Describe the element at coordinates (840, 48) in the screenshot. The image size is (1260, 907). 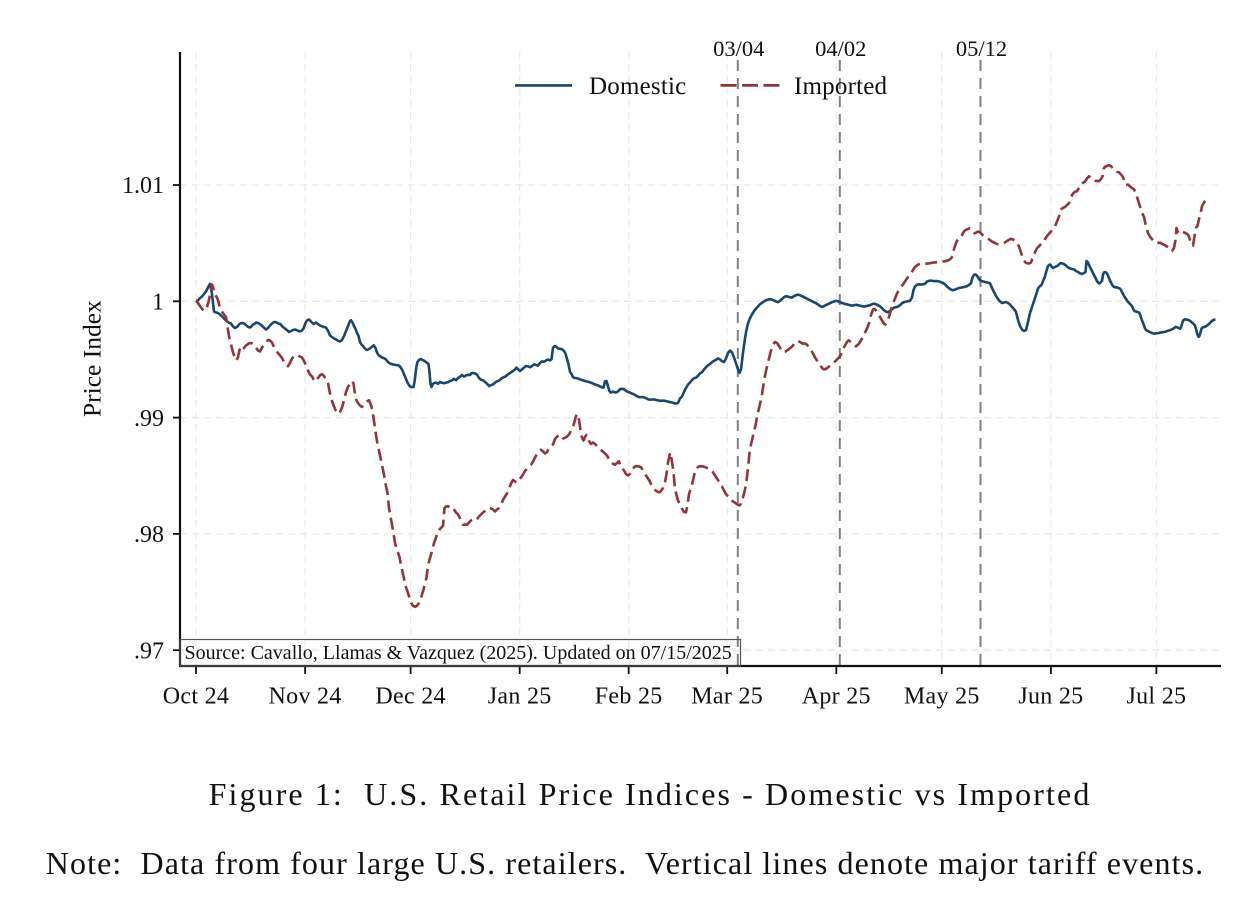
I see `svg-text: 04/02` at that location.